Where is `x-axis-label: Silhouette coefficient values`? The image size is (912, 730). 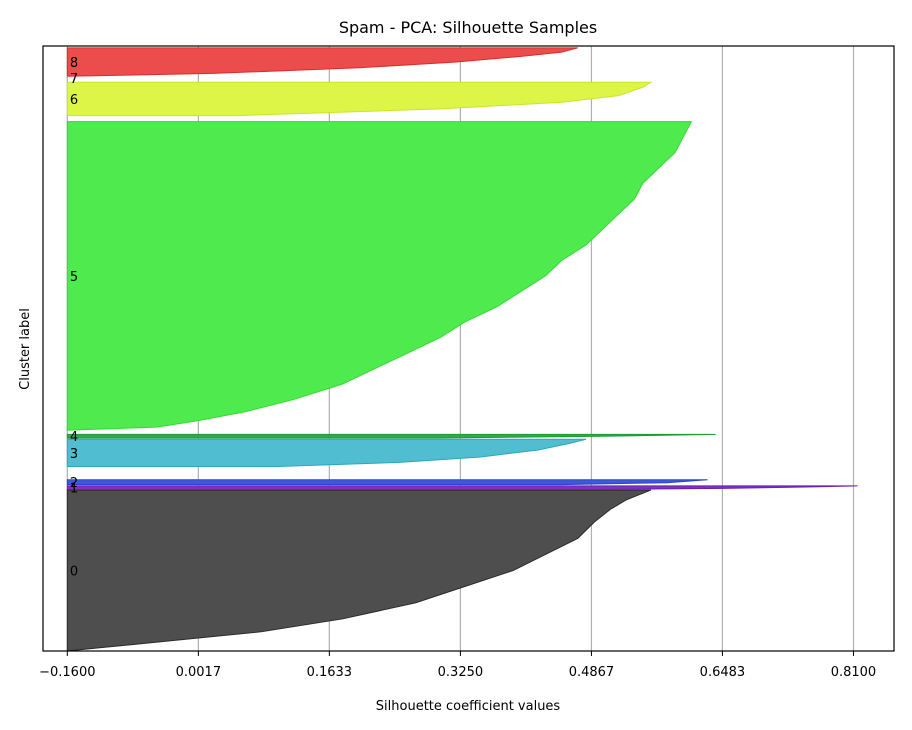 x-axis-label: Silhouette coefficient values is located at coordinates (468, 706).